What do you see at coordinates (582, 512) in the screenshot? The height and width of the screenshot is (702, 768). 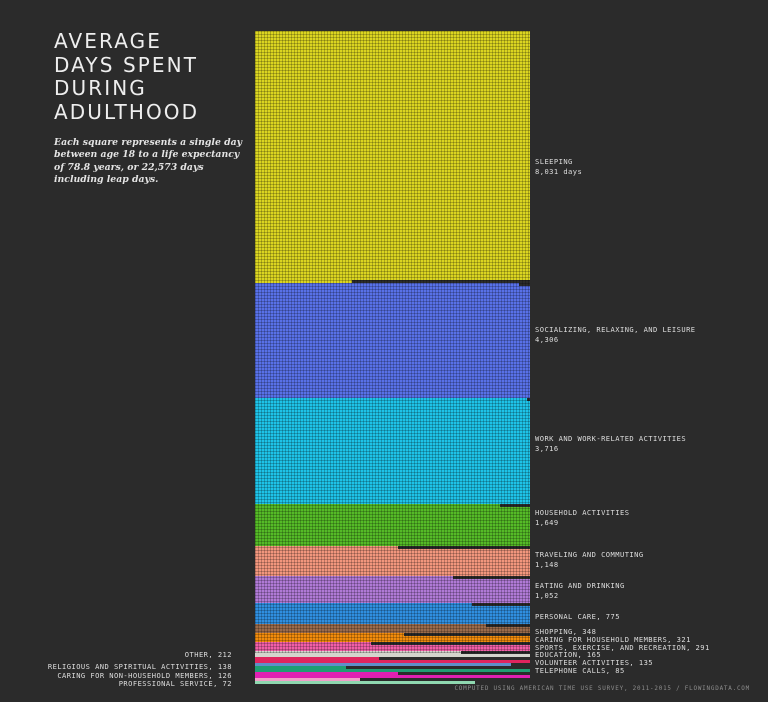 I see `band-label-text: HOUSEHOLD ACTIVITIES` at bounding box center [582, 512].